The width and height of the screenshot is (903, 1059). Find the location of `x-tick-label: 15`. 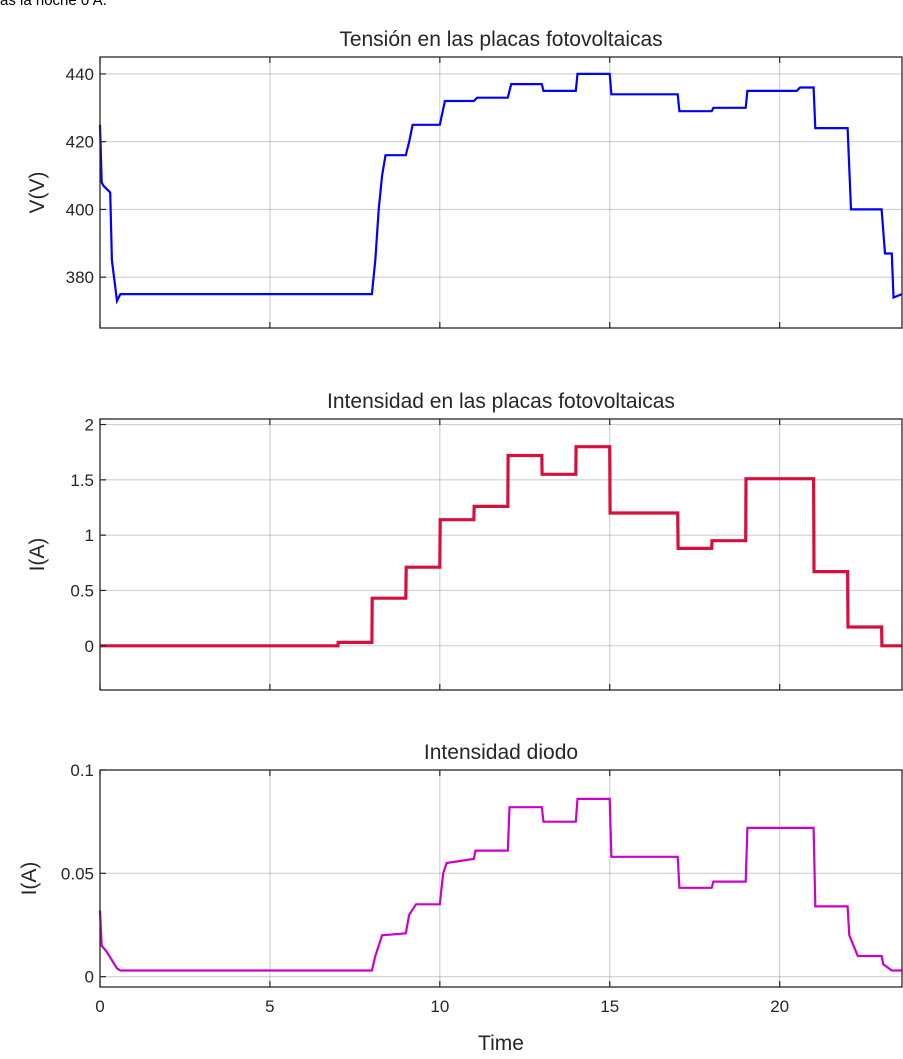

x-tick-label: 15 is located at coordinates (609, 1006).